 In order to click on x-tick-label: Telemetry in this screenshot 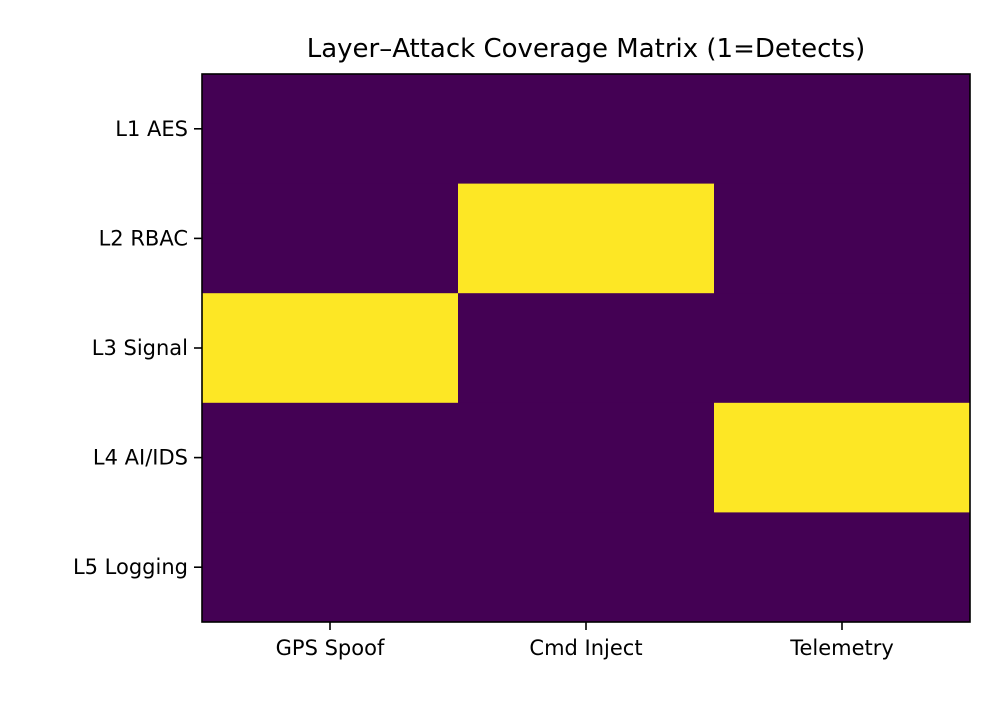, I will do `click(841, 648)`.